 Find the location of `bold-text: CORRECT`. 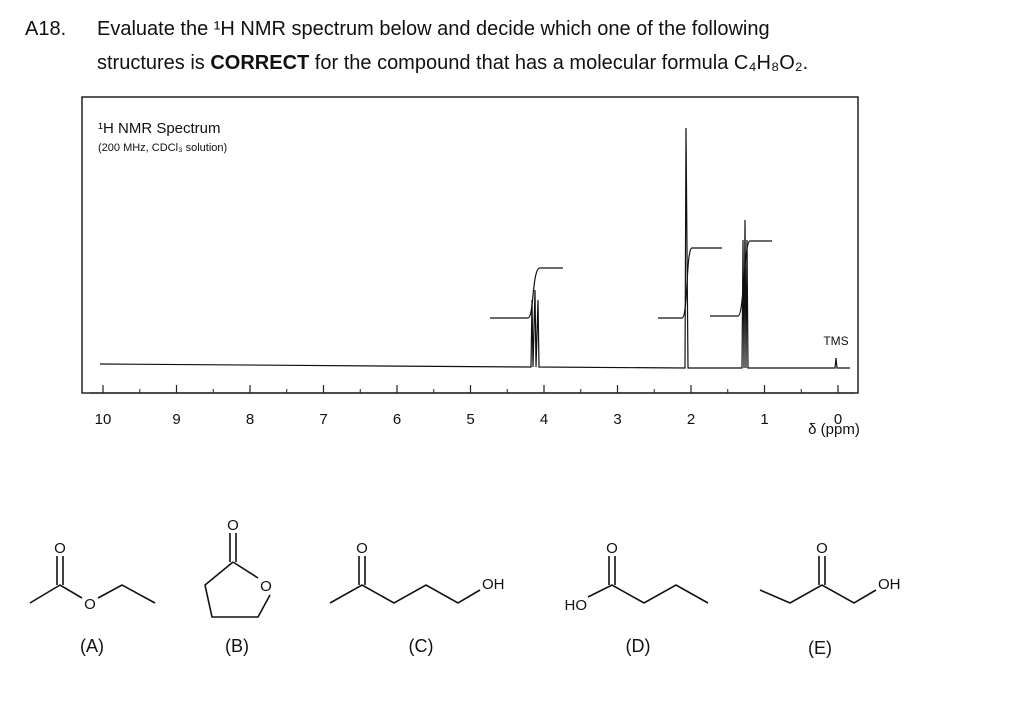

bold-text: CORRECT is located at coordinates (259, 63).